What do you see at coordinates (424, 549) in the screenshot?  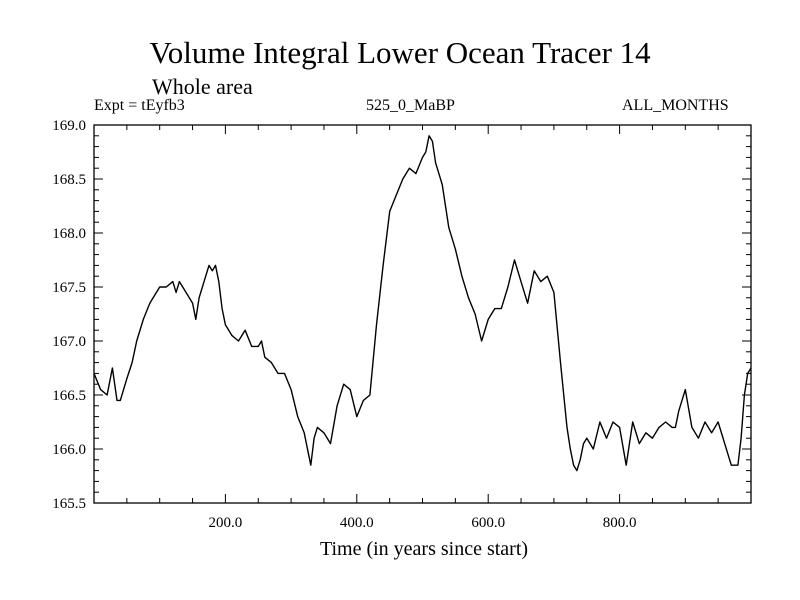 I see `x-axis-label: Time (in years since start)` at bounding box center [424, 549].